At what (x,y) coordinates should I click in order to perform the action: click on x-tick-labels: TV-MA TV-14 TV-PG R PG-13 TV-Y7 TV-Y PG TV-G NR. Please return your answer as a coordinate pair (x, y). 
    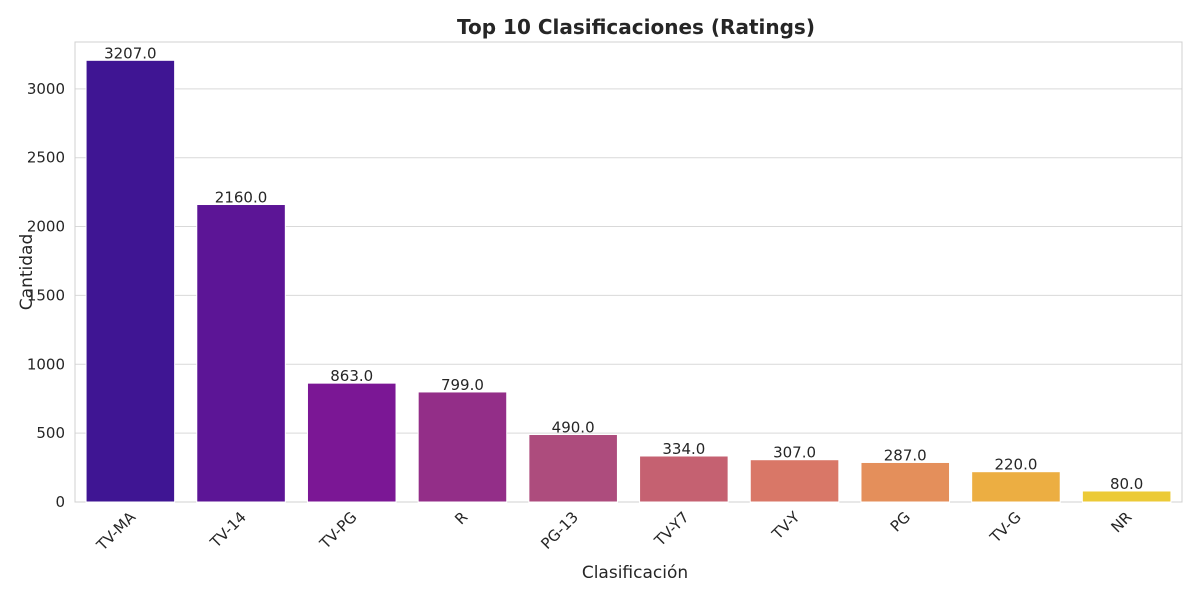
    Looking at the image, I should click on (613, 531).